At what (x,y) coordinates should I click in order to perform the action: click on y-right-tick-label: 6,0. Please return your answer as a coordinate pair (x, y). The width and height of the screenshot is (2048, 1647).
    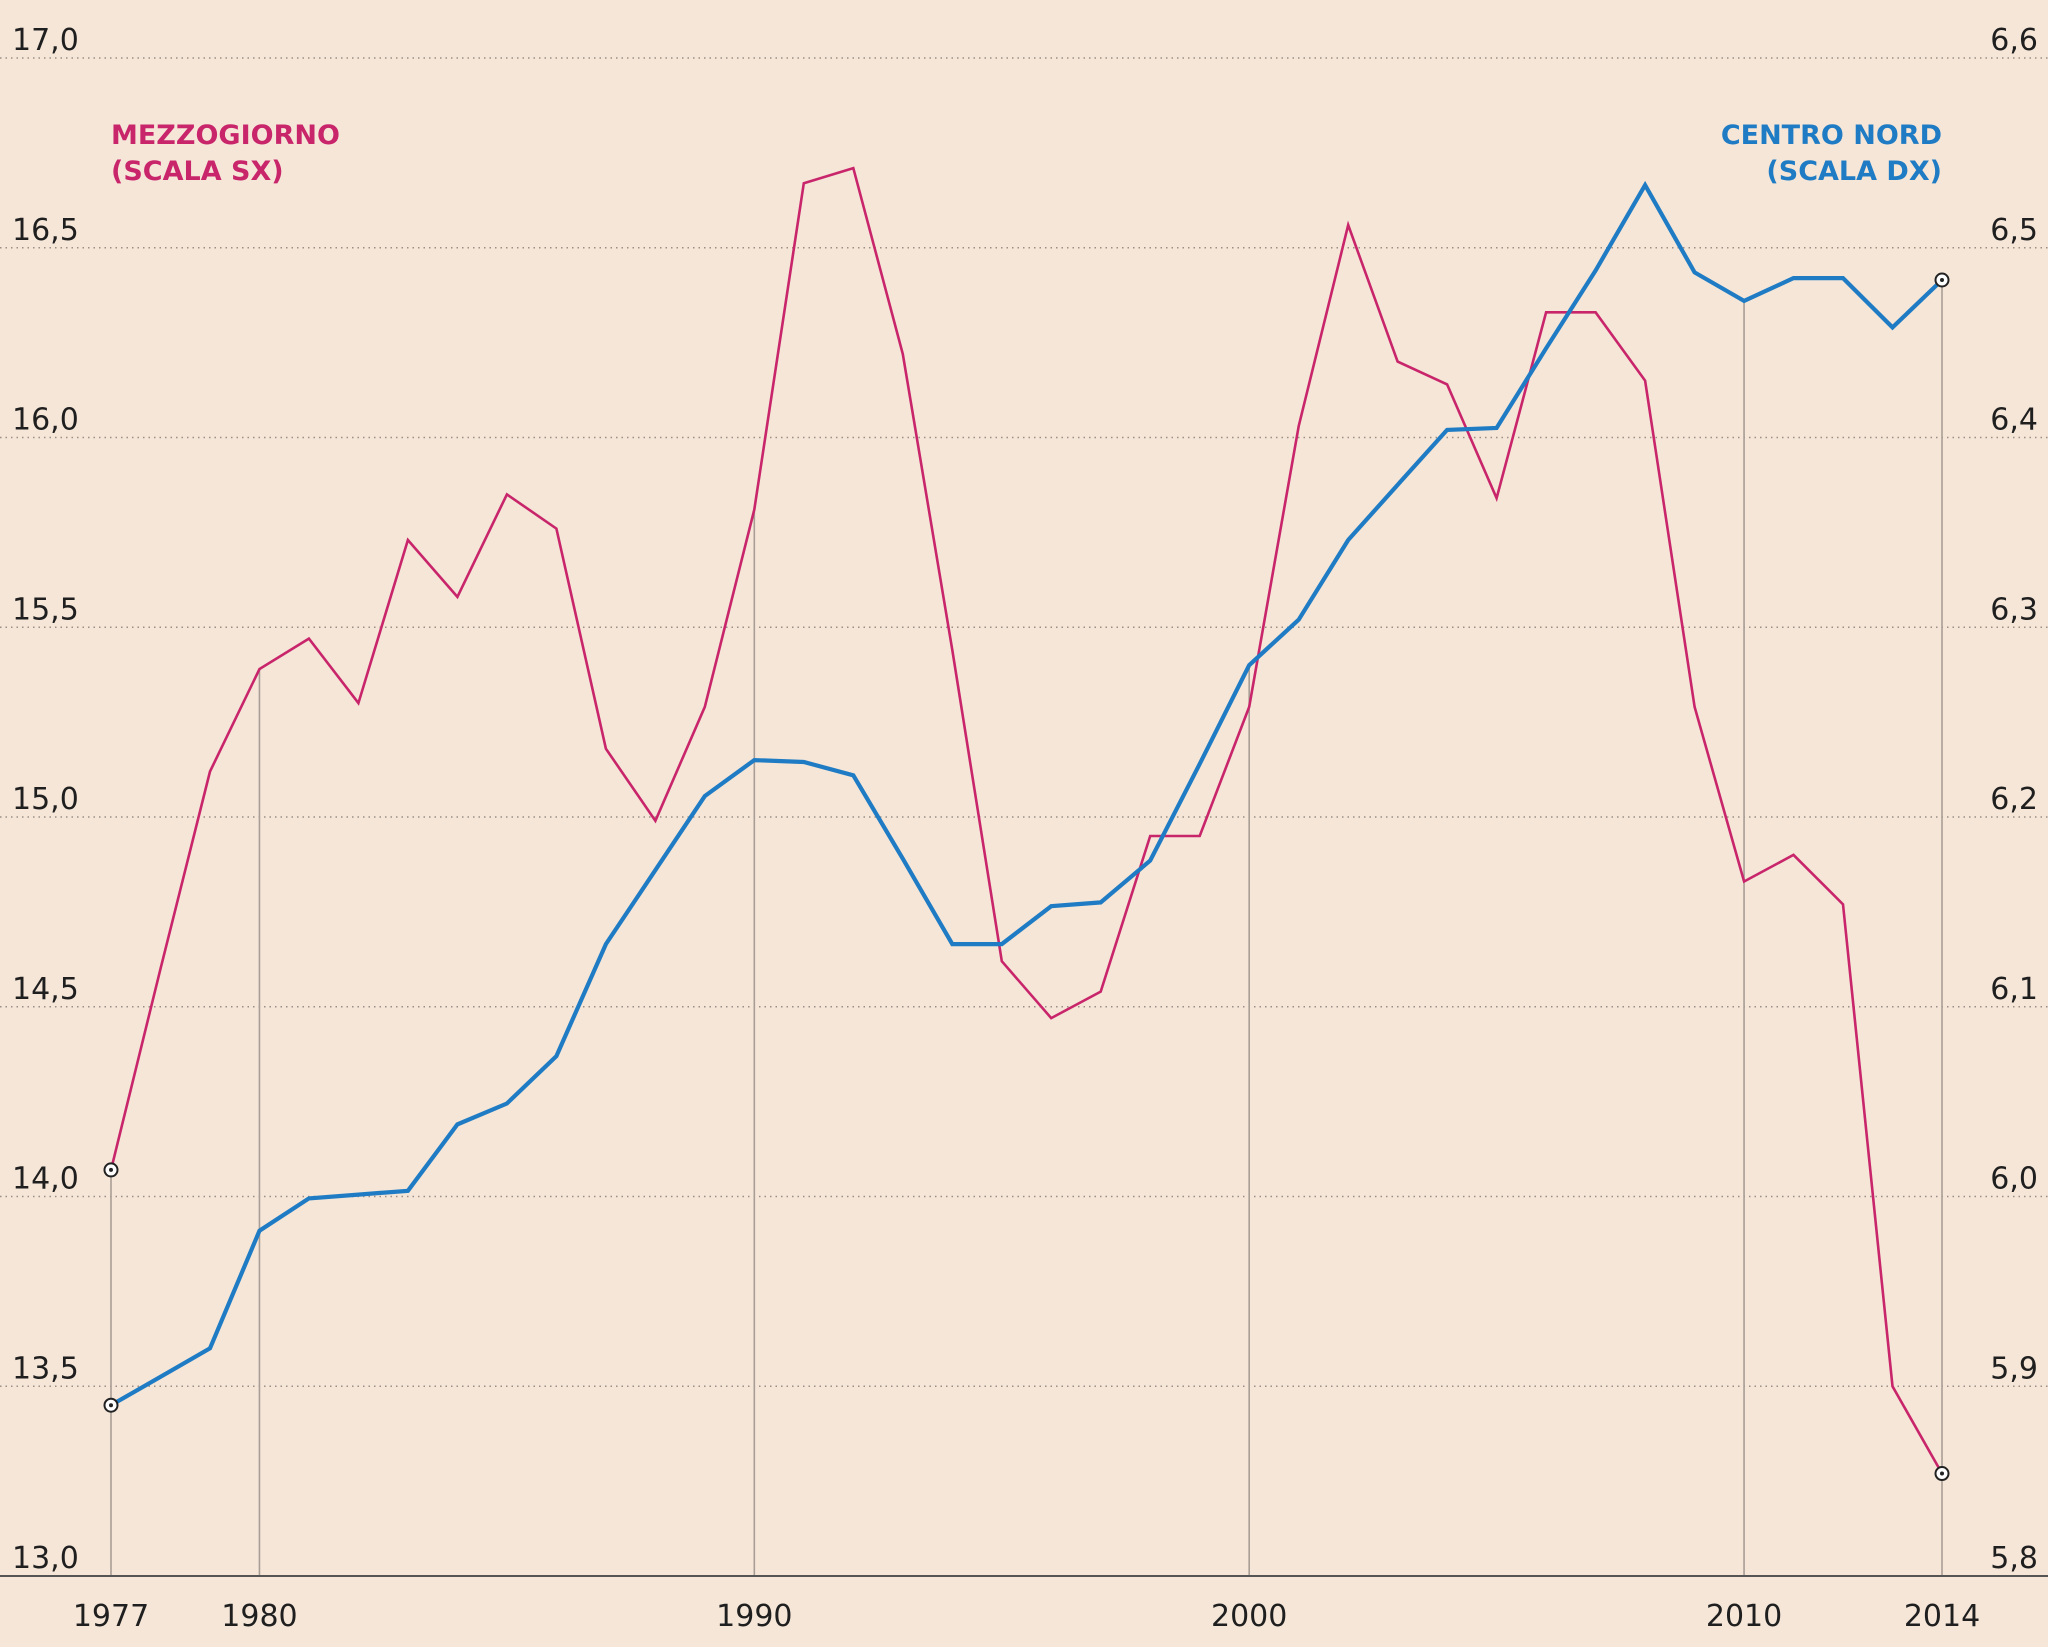
    Looking at the image, I should click on (2014, 1179).